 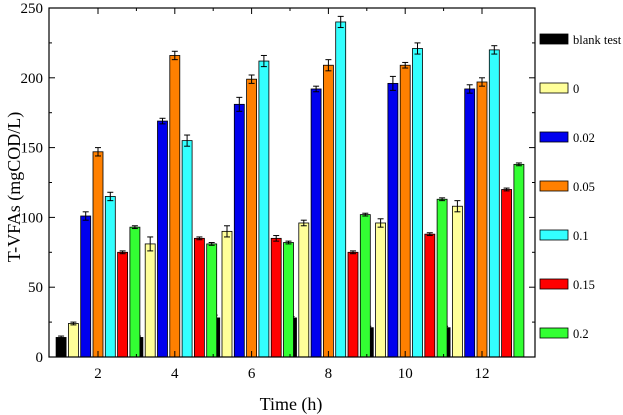 What do you see at coordinates (40, 358) in the screenshot?
I see `y-tick-label: 0` at bounding box center [40, 358].